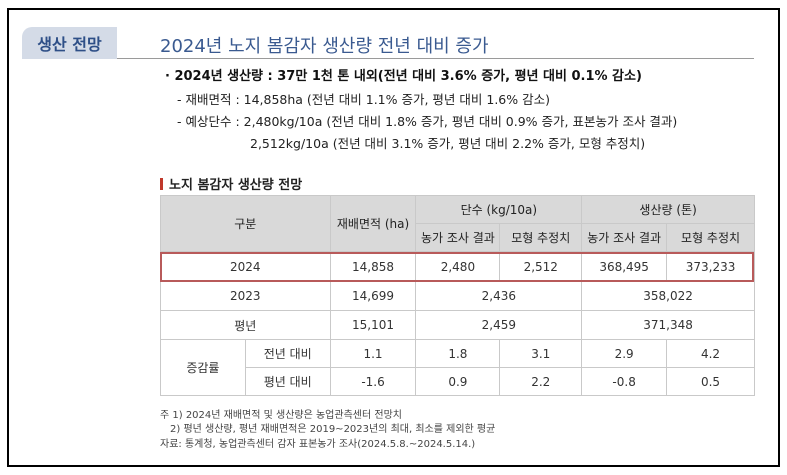 The image size is (787, 475). What do you see at coordinates (373, 223) in the screenshot?
I see `header-area: 재배면적 (ha)` at bounding box center [373, 223].